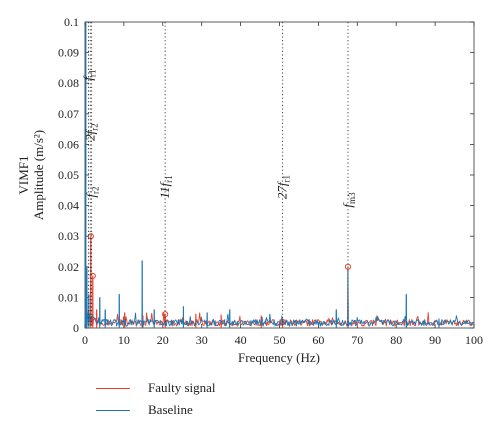  What do you see at coordinates (89, 74) in the screenshot?
I see `annotation-label: fr1` at bounding box center [89, 74].